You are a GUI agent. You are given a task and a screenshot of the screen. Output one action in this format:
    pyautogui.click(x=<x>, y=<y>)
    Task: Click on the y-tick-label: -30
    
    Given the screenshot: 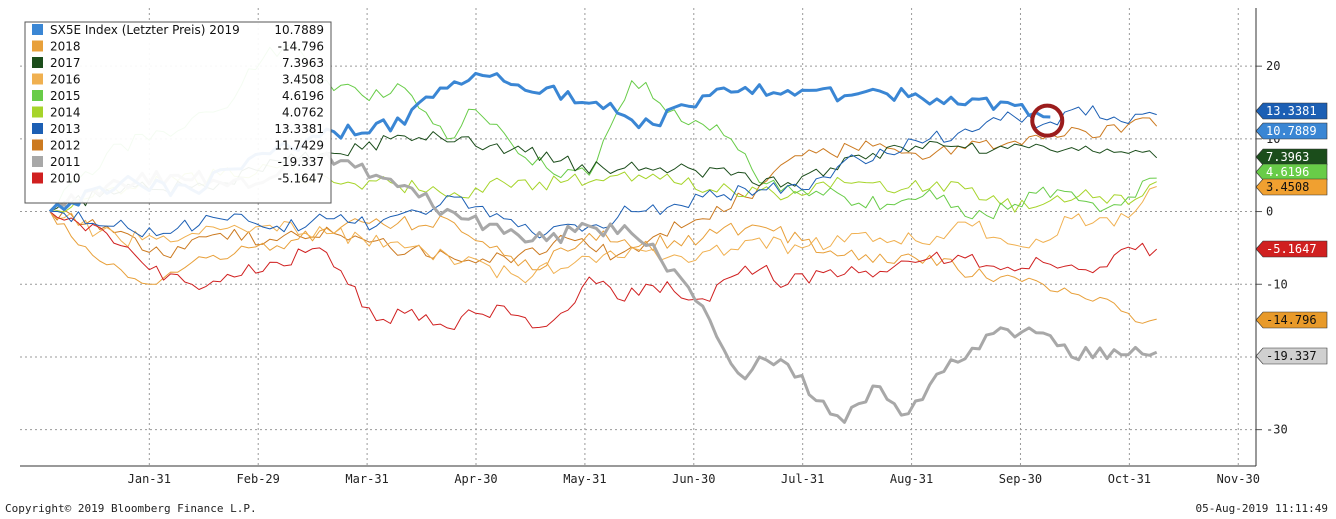 What is the action you would take?
    pyautogui.click(x=1277, y=430)
    